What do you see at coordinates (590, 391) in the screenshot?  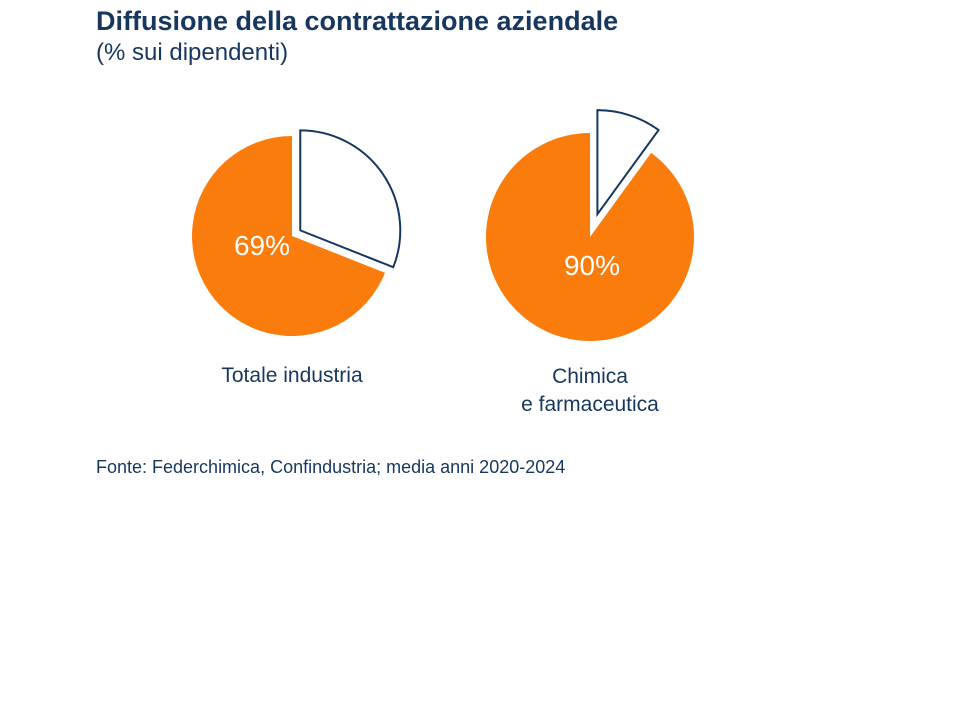 I see `category-label-chimica-farmaceutica: Chimica e farmaceutica` at bounding box center [590, 391].